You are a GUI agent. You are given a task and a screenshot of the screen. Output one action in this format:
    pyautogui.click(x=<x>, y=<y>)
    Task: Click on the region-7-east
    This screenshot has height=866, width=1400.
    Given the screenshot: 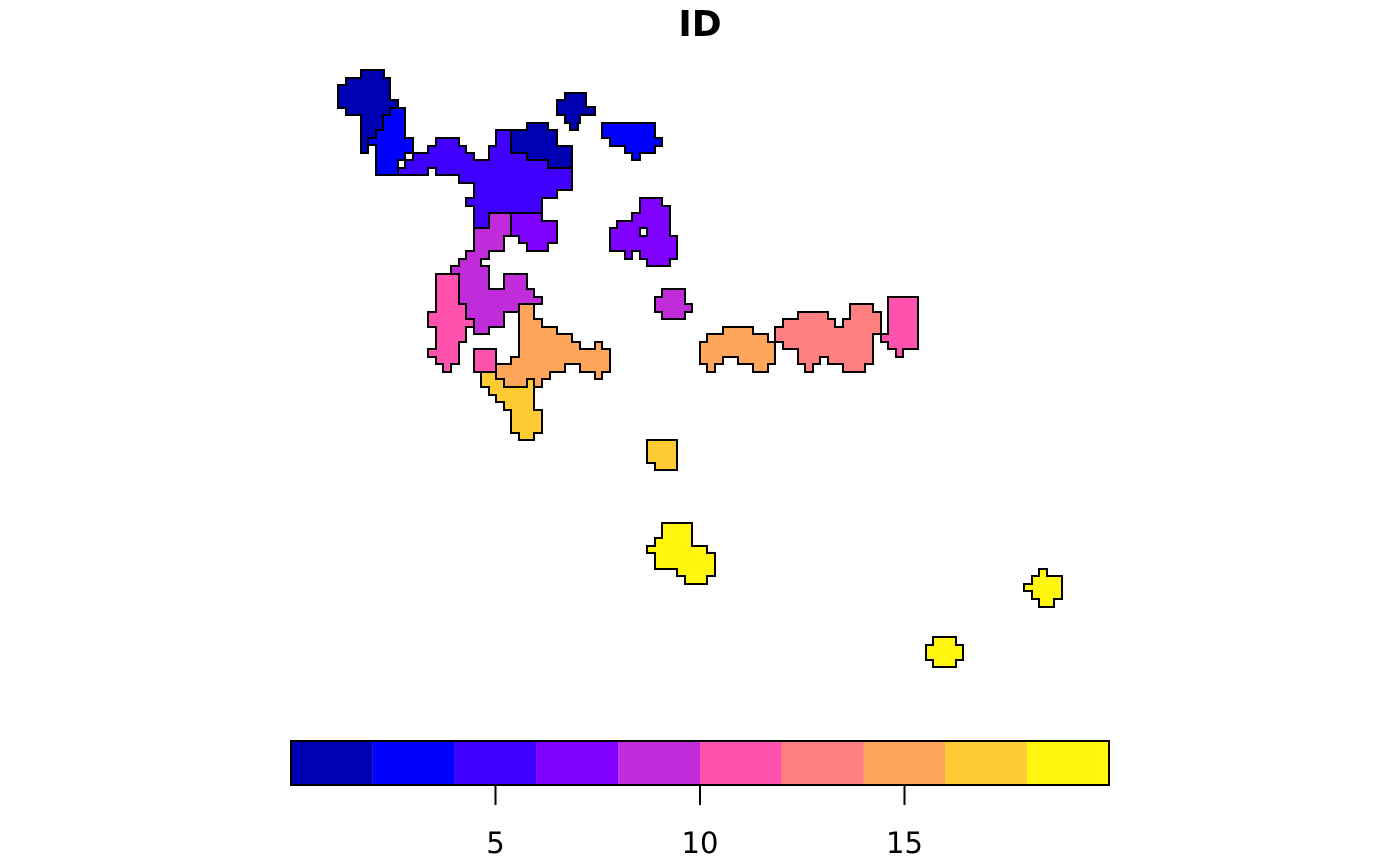 What is the action you would take?
    pyautogui.click(x=643, y=232)
    